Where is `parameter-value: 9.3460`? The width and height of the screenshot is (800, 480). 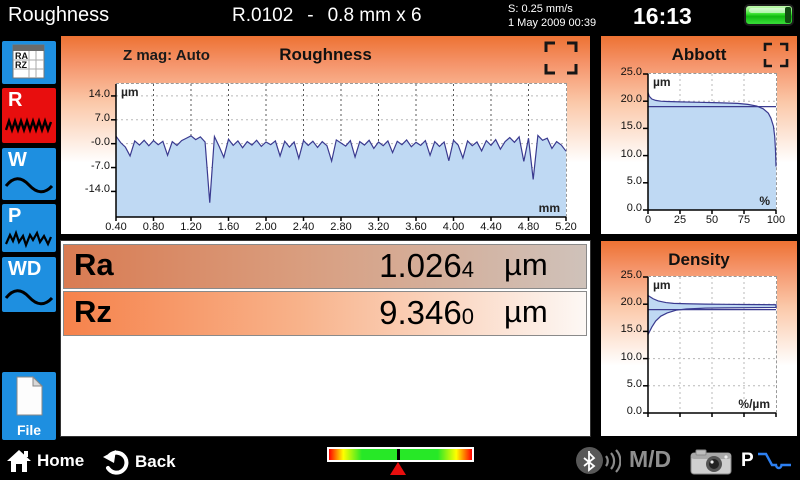 parameter-value: 9.3460 is located at coordinates (426, 312).